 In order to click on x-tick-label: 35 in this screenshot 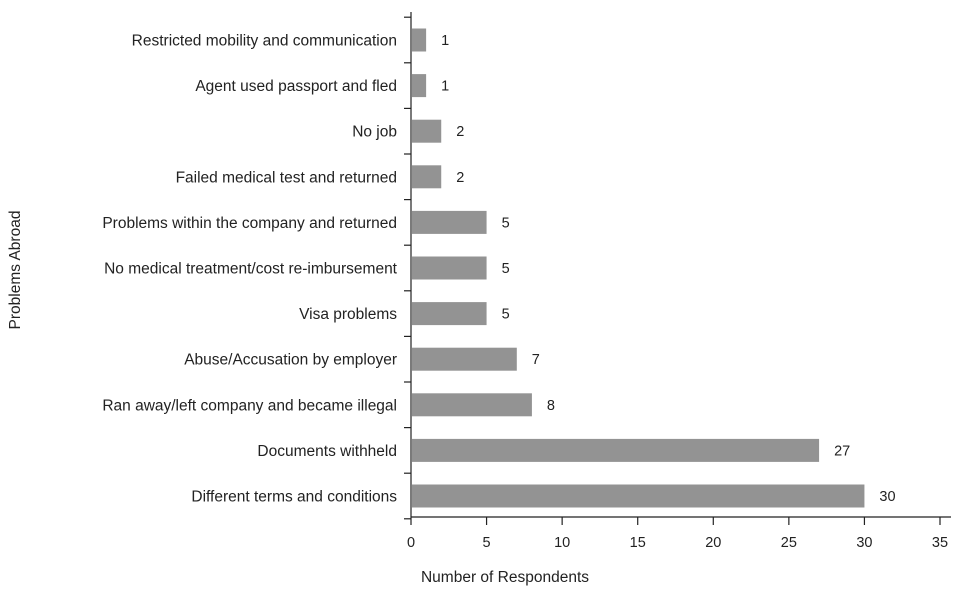, I will do `click(940, 543)`.